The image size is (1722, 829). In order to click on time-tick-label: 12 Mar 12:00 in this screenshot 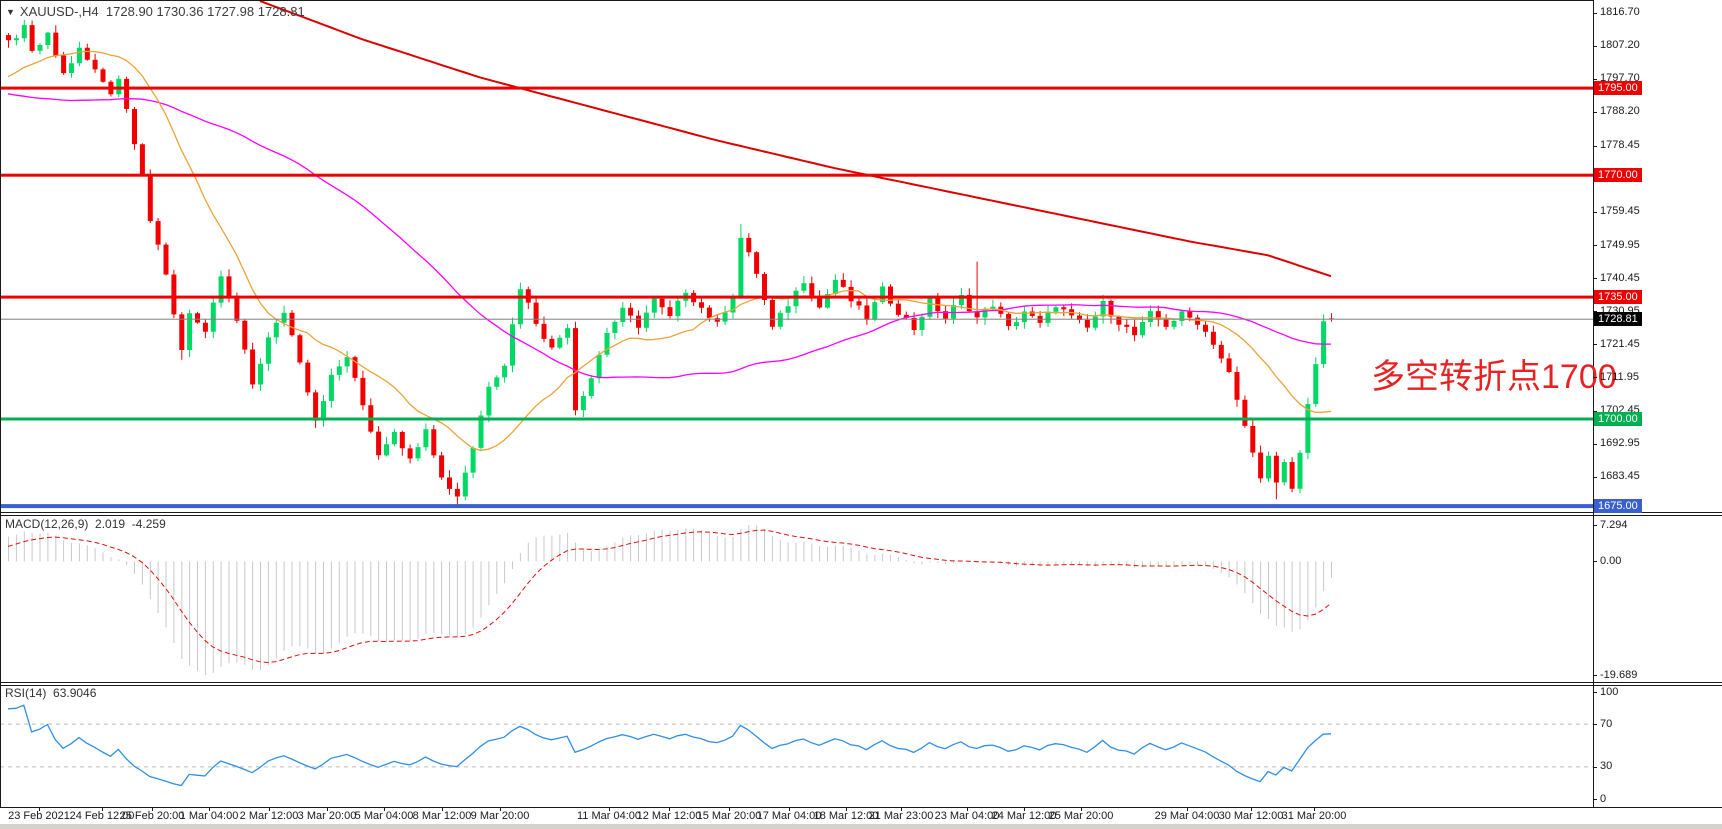, I will do `click(669, 816)`.